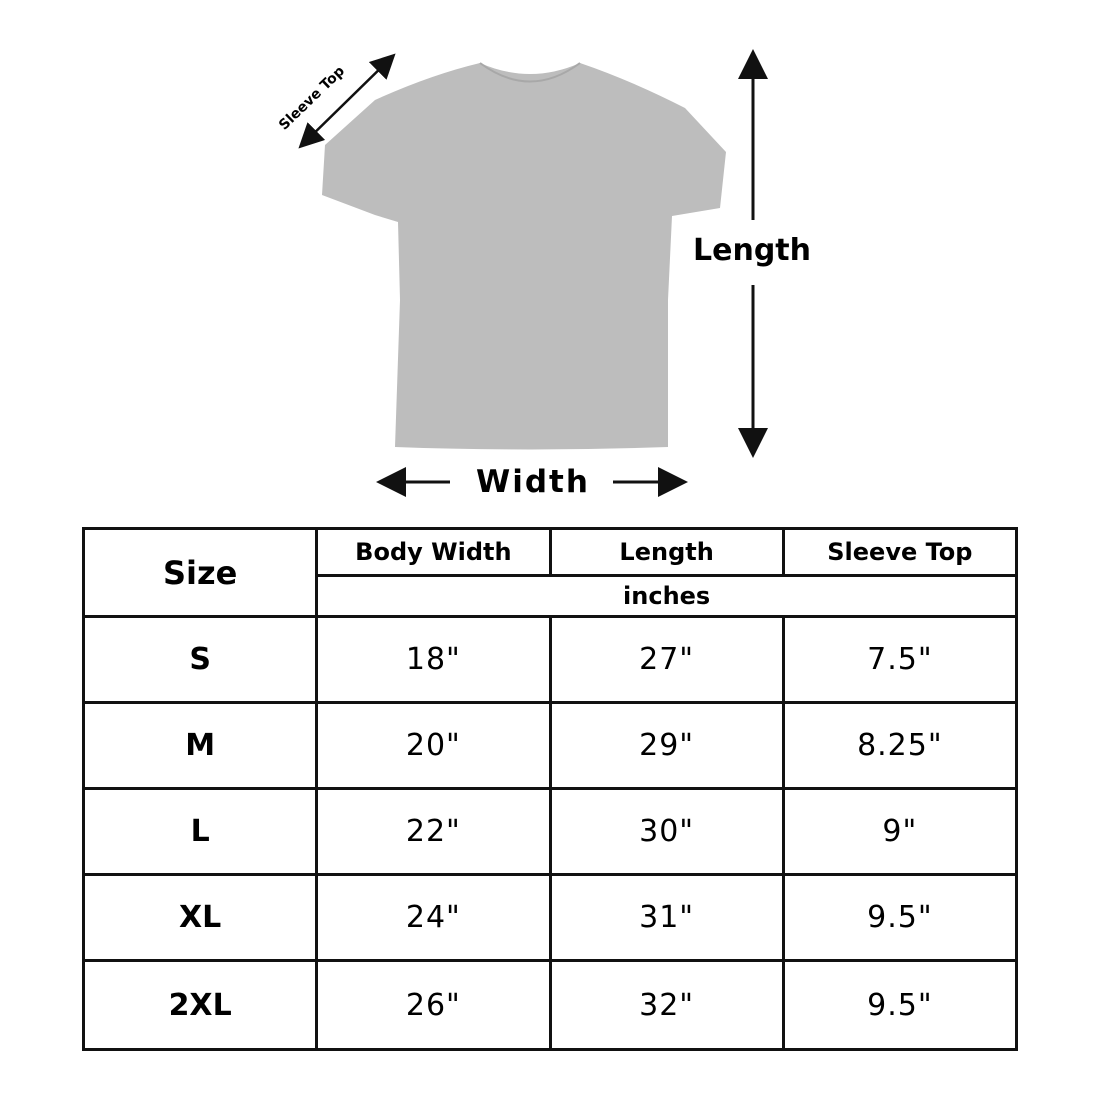 The height and width of the screenshot is (1100, 1100). Describe the element at coordinates (900, 745) in the screenshot. I see `sleeve-top-cell: 8.25"` at that location.